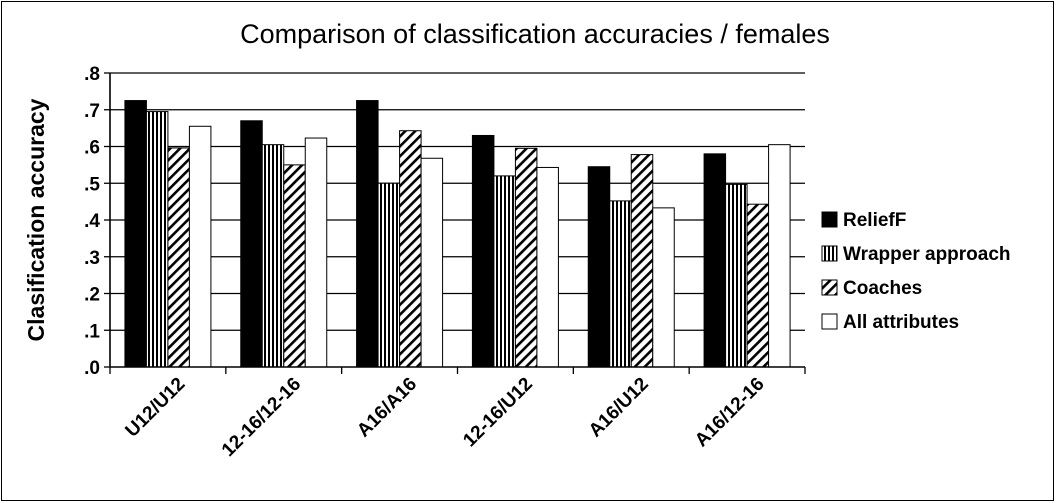 Image resolution: width=1057 pixels, height=503 pixels. What do you see at coordinates (874, 220) in the screenshot?
I see `legend-entry: ReliefF` at bounding box center [874, 220].